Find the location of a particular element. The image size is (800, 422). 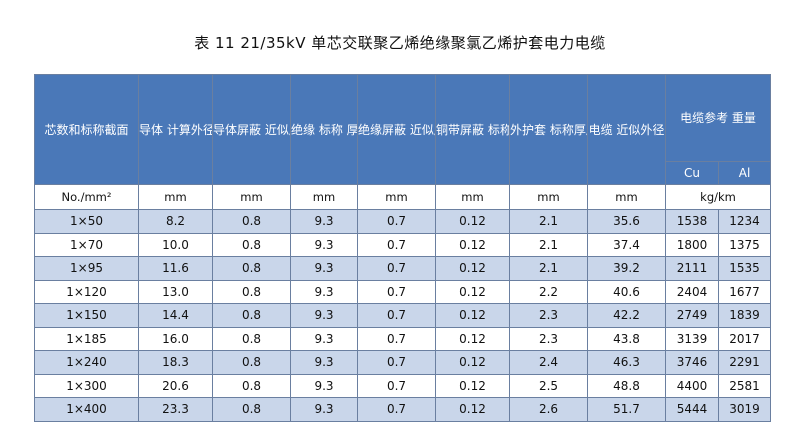

table-cell: 1×300 is located at coordinates (86, 385).